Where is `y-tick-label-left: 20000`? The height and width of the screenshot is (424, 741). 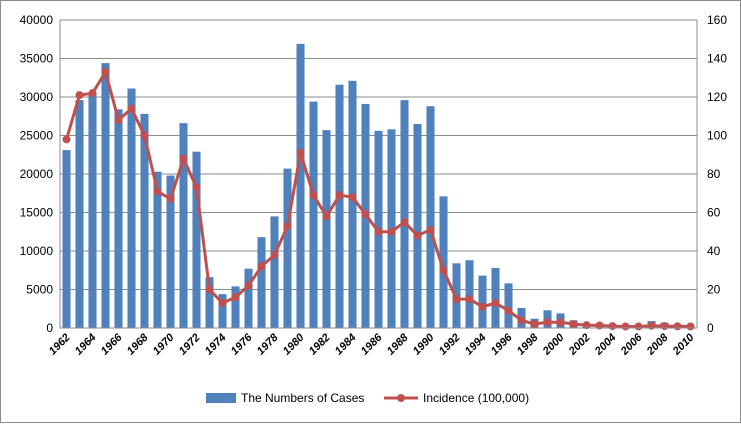
y-tick-label-left: 20000 is located at coordinates (37, 174).